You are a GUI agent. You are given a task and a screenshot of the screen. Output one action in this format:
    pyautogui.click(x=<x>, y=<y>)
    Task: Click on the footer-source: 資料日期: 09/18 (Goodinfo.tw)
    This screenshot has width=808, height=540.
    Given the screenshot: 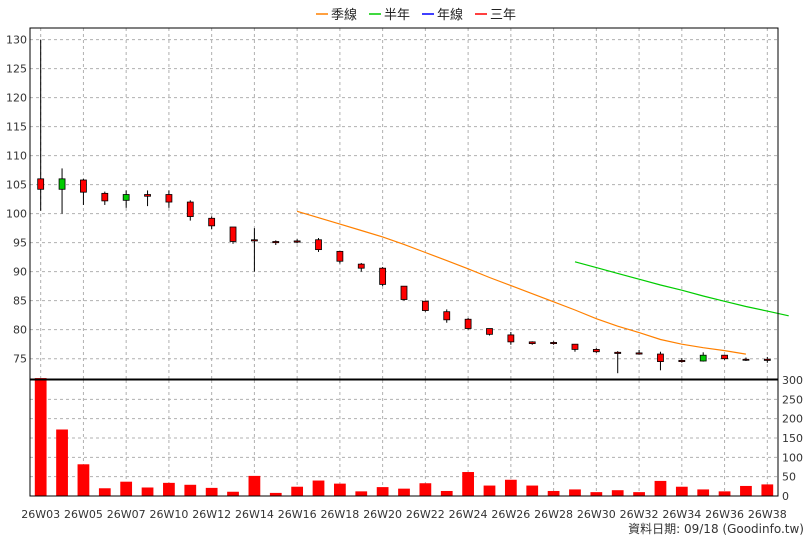 What is the action you would take?
    pyautogui.click(x=716, y=529)
    